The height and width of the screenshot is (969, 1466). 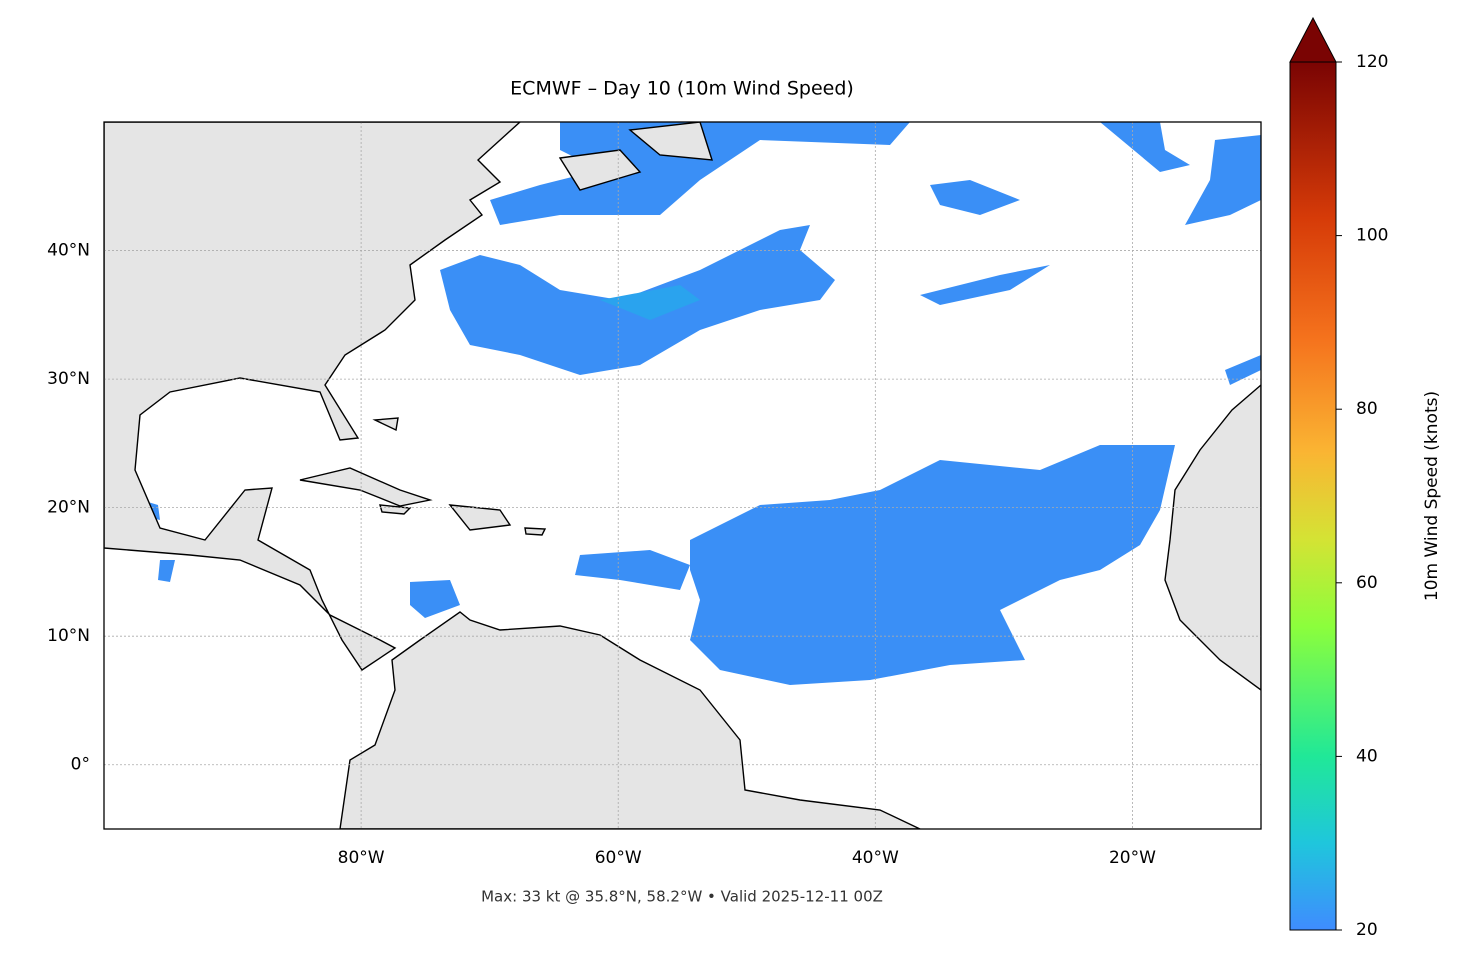 I want to click on colorbar-tick-label: 40, so click(x=1367, y=756).